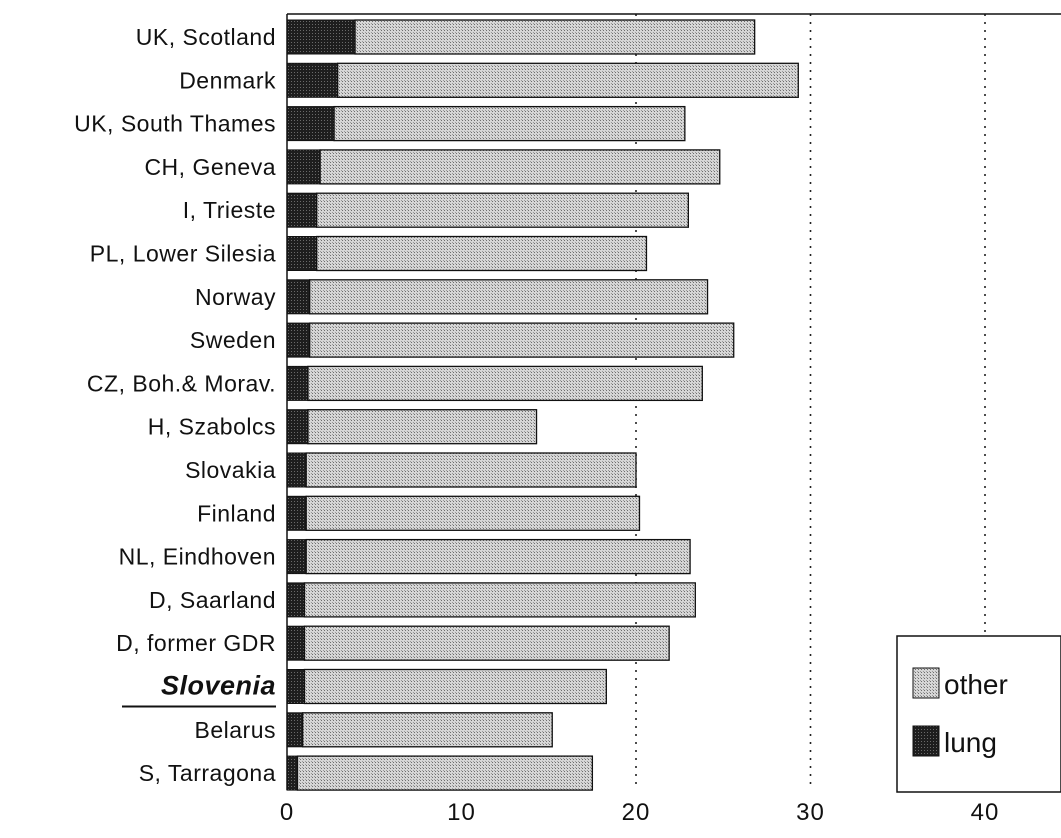 The height and width of the screenshot is (838, 1061). What do you see at coordinates (218, 686) in the screenshot?
I see `category-label: Slovenia` at bounding box center [218, 686].